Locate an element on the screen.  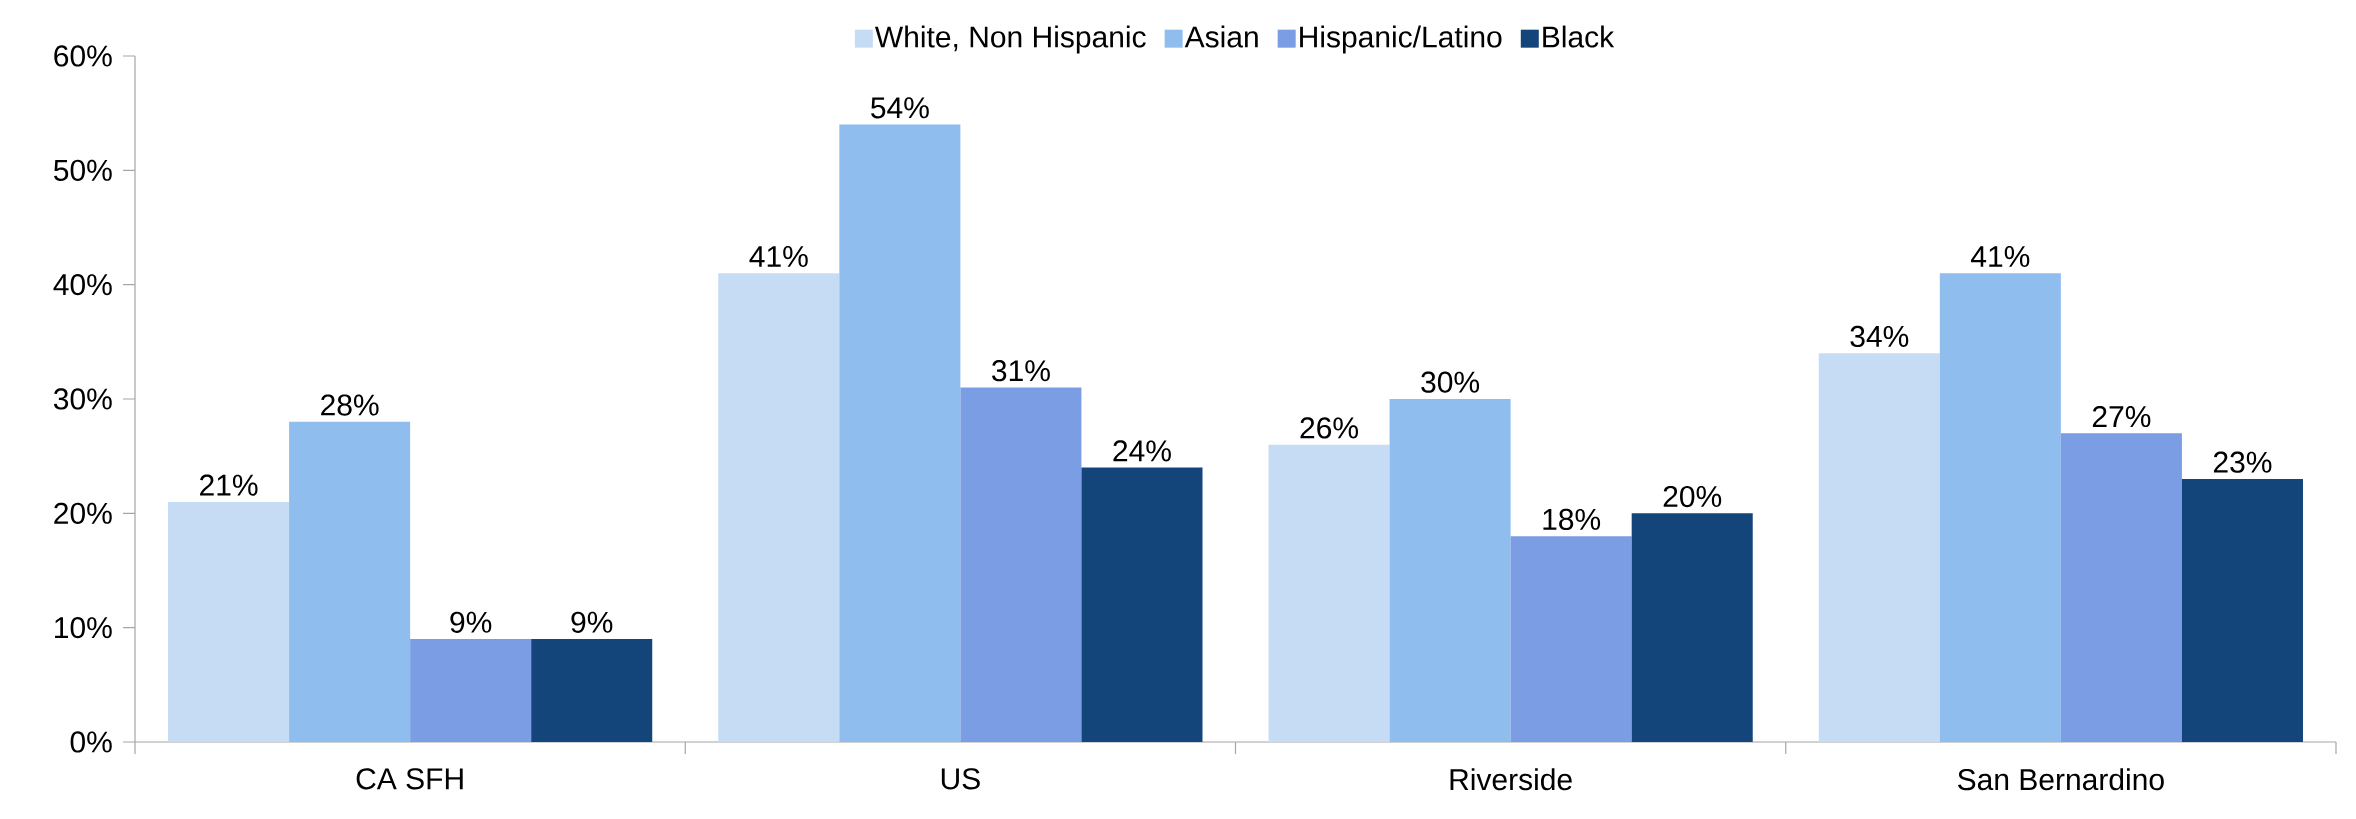
x-tick-label: Riverside is located at coordinates (1511, 779).